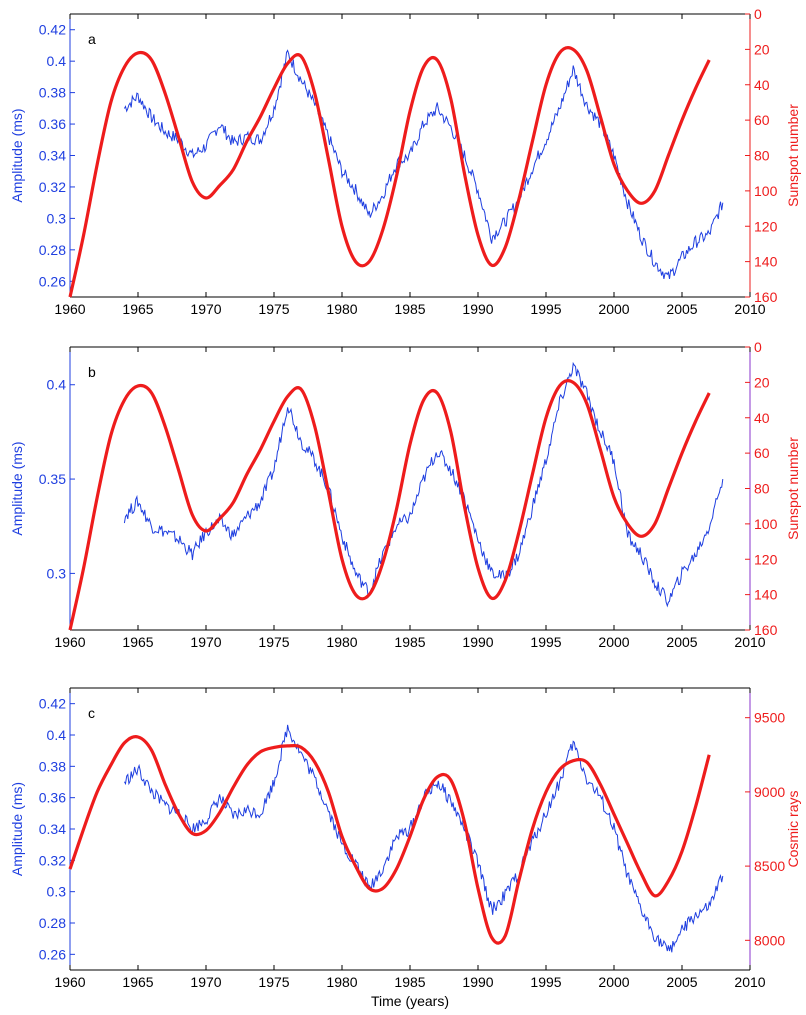 Image resolution: width=806 pixels, height=1015 pixels. What do you see at coordinates (52, 479) in the screenshot?
I see `y-tick-label-left: 0.35` at bounding box center [52, 479].